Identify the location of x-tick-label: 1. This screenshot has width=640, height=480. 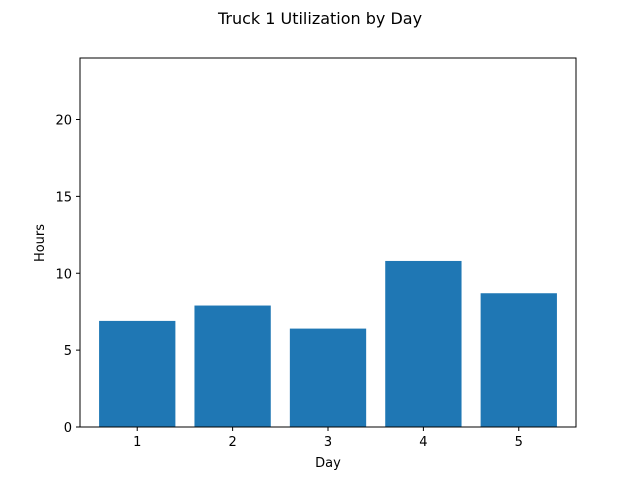
(137, 442).